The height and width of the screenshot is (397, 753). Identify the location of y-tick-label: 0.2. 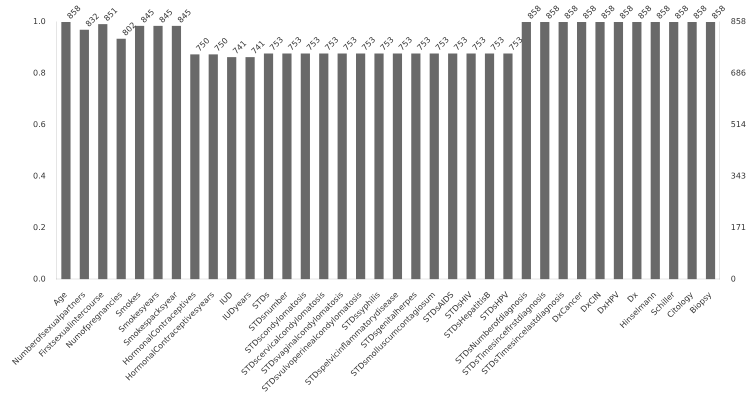
(39, 227).